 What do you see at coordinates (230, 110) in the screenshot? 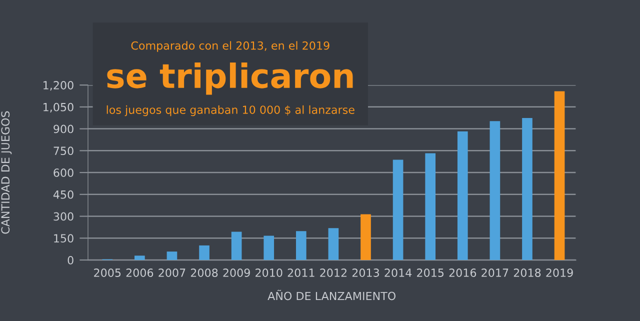
I see `annotation: los juegos que ganaban 10 000 $ al lanzarse` at bounding box center [230, 110].